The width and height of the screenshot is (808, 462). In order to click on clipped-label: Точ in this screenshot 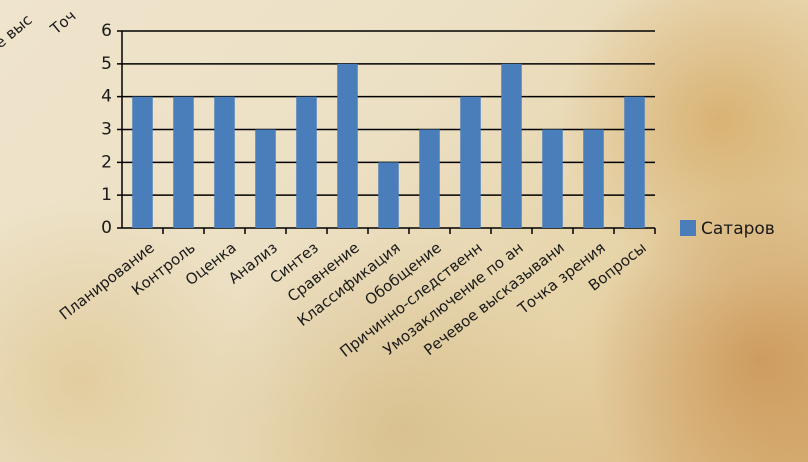, I will do `click(62, 23)`.